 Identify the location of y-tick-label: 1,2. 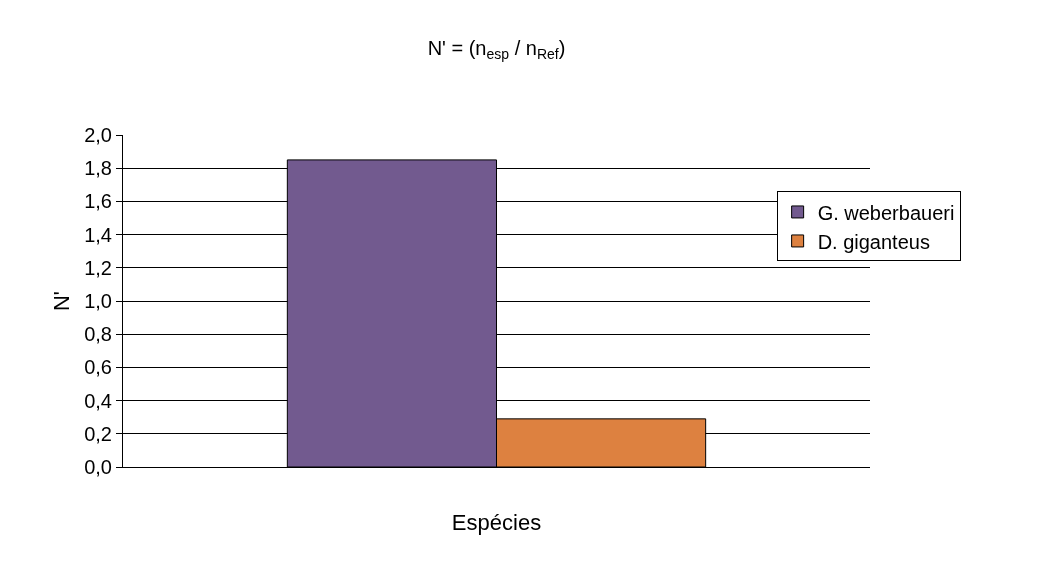
(98, 267).